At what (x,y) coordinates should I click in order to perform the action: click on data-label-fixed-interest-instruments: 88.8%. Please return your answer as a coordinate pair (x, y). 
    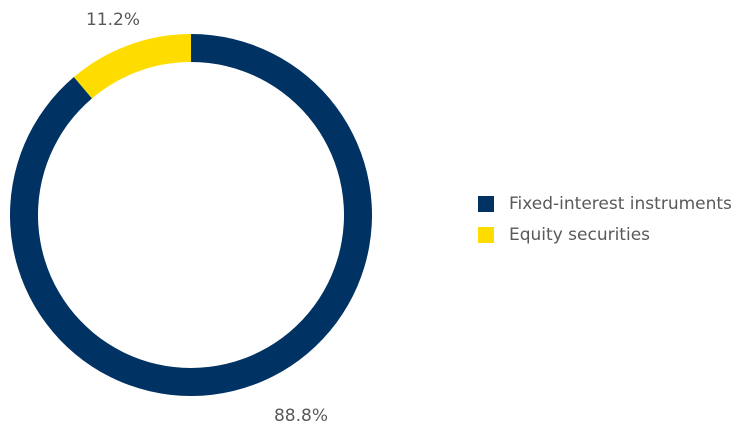
    Looking at the image, I should click on (301, 416).